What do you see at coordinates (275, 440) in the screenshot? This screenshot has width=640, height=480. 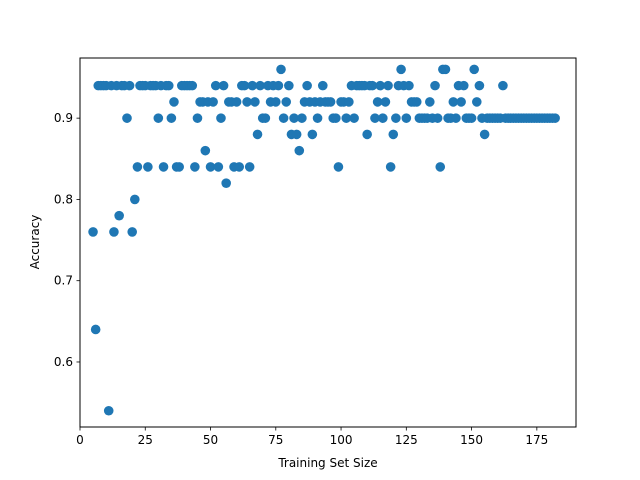 I see `x-tick-label: 75` at bounding box center [275, 440].